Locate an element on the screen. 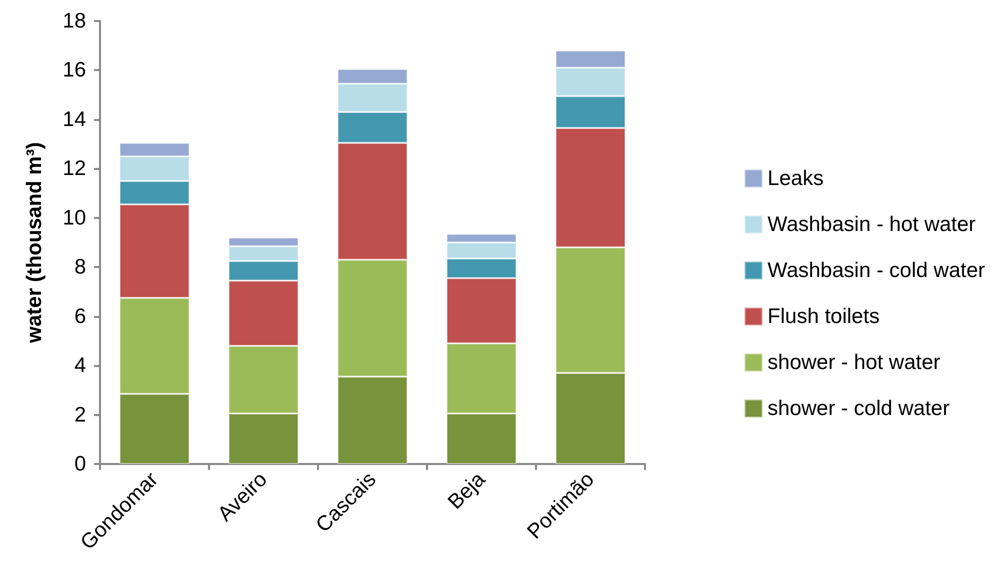 The image size is (1000, 587). y-tick-label: 14 is located at coordinates (74, 119).